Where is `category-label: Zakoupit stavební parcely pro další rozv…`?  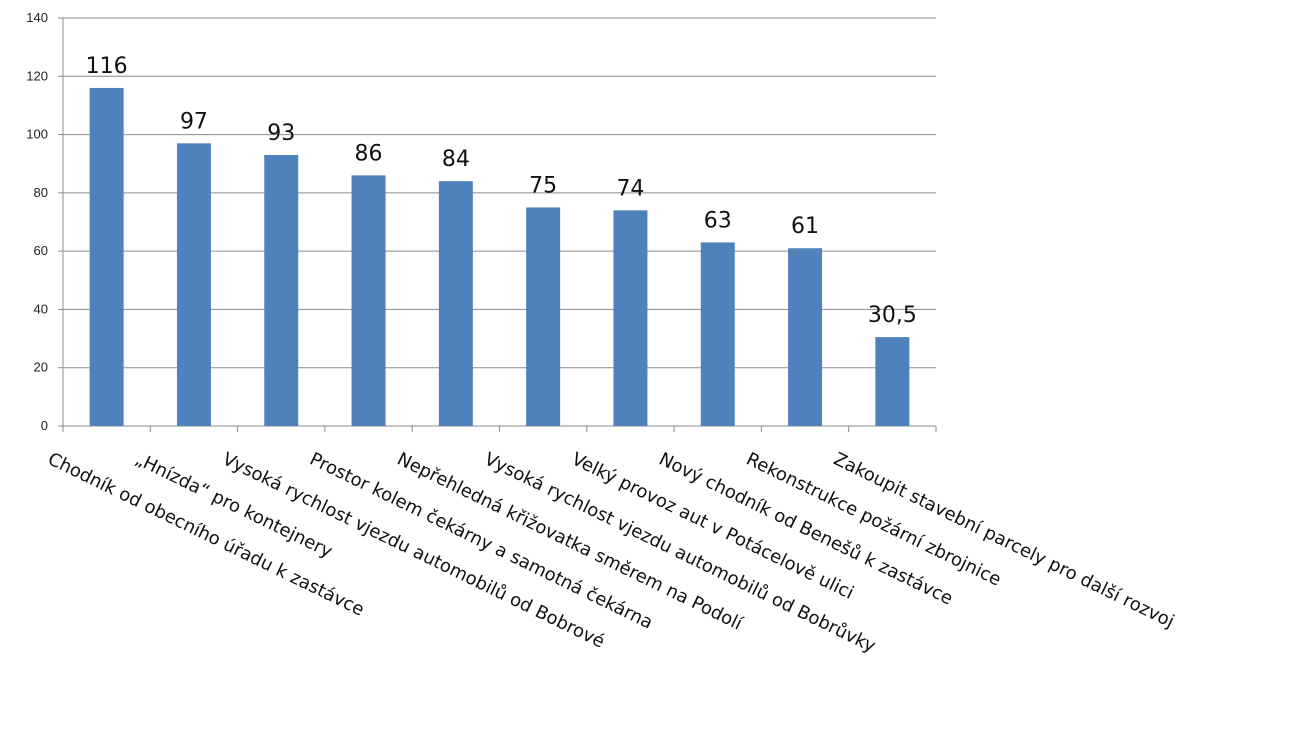
category-label: Zakoupit stavební parcely pro další rozv… is located at coordinates (1003, 541).